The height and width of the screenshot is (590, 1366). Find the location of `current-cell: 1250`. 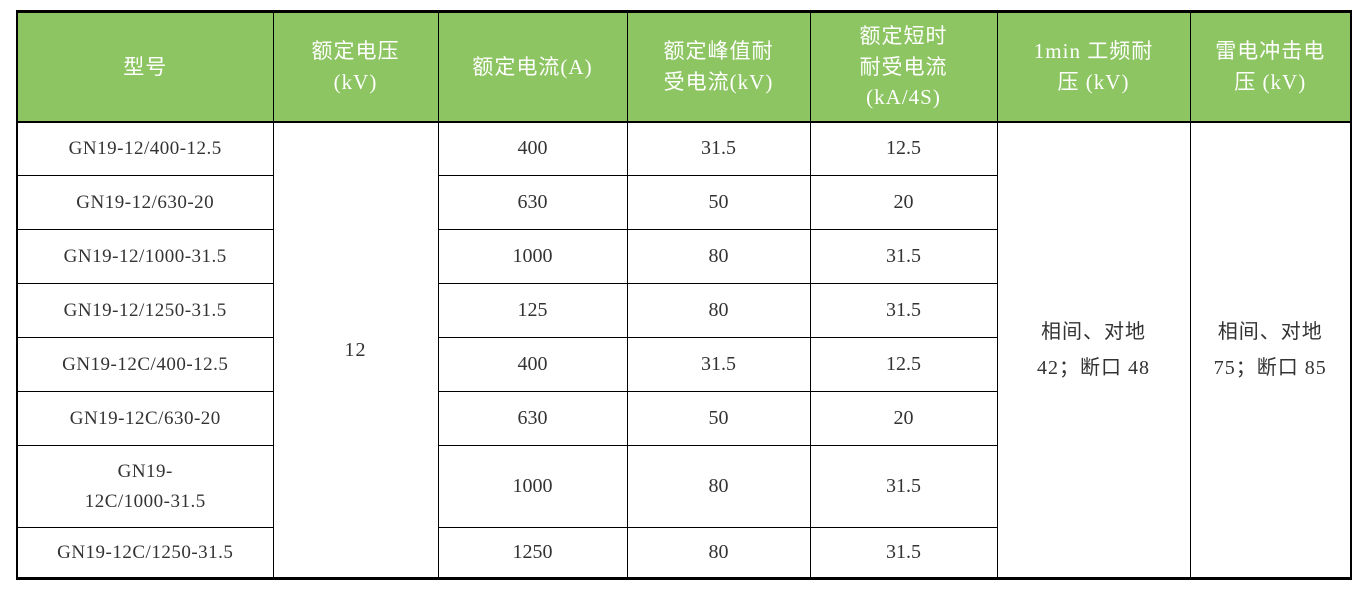

current-cell: 1250 is located at coordinates (532, 553).